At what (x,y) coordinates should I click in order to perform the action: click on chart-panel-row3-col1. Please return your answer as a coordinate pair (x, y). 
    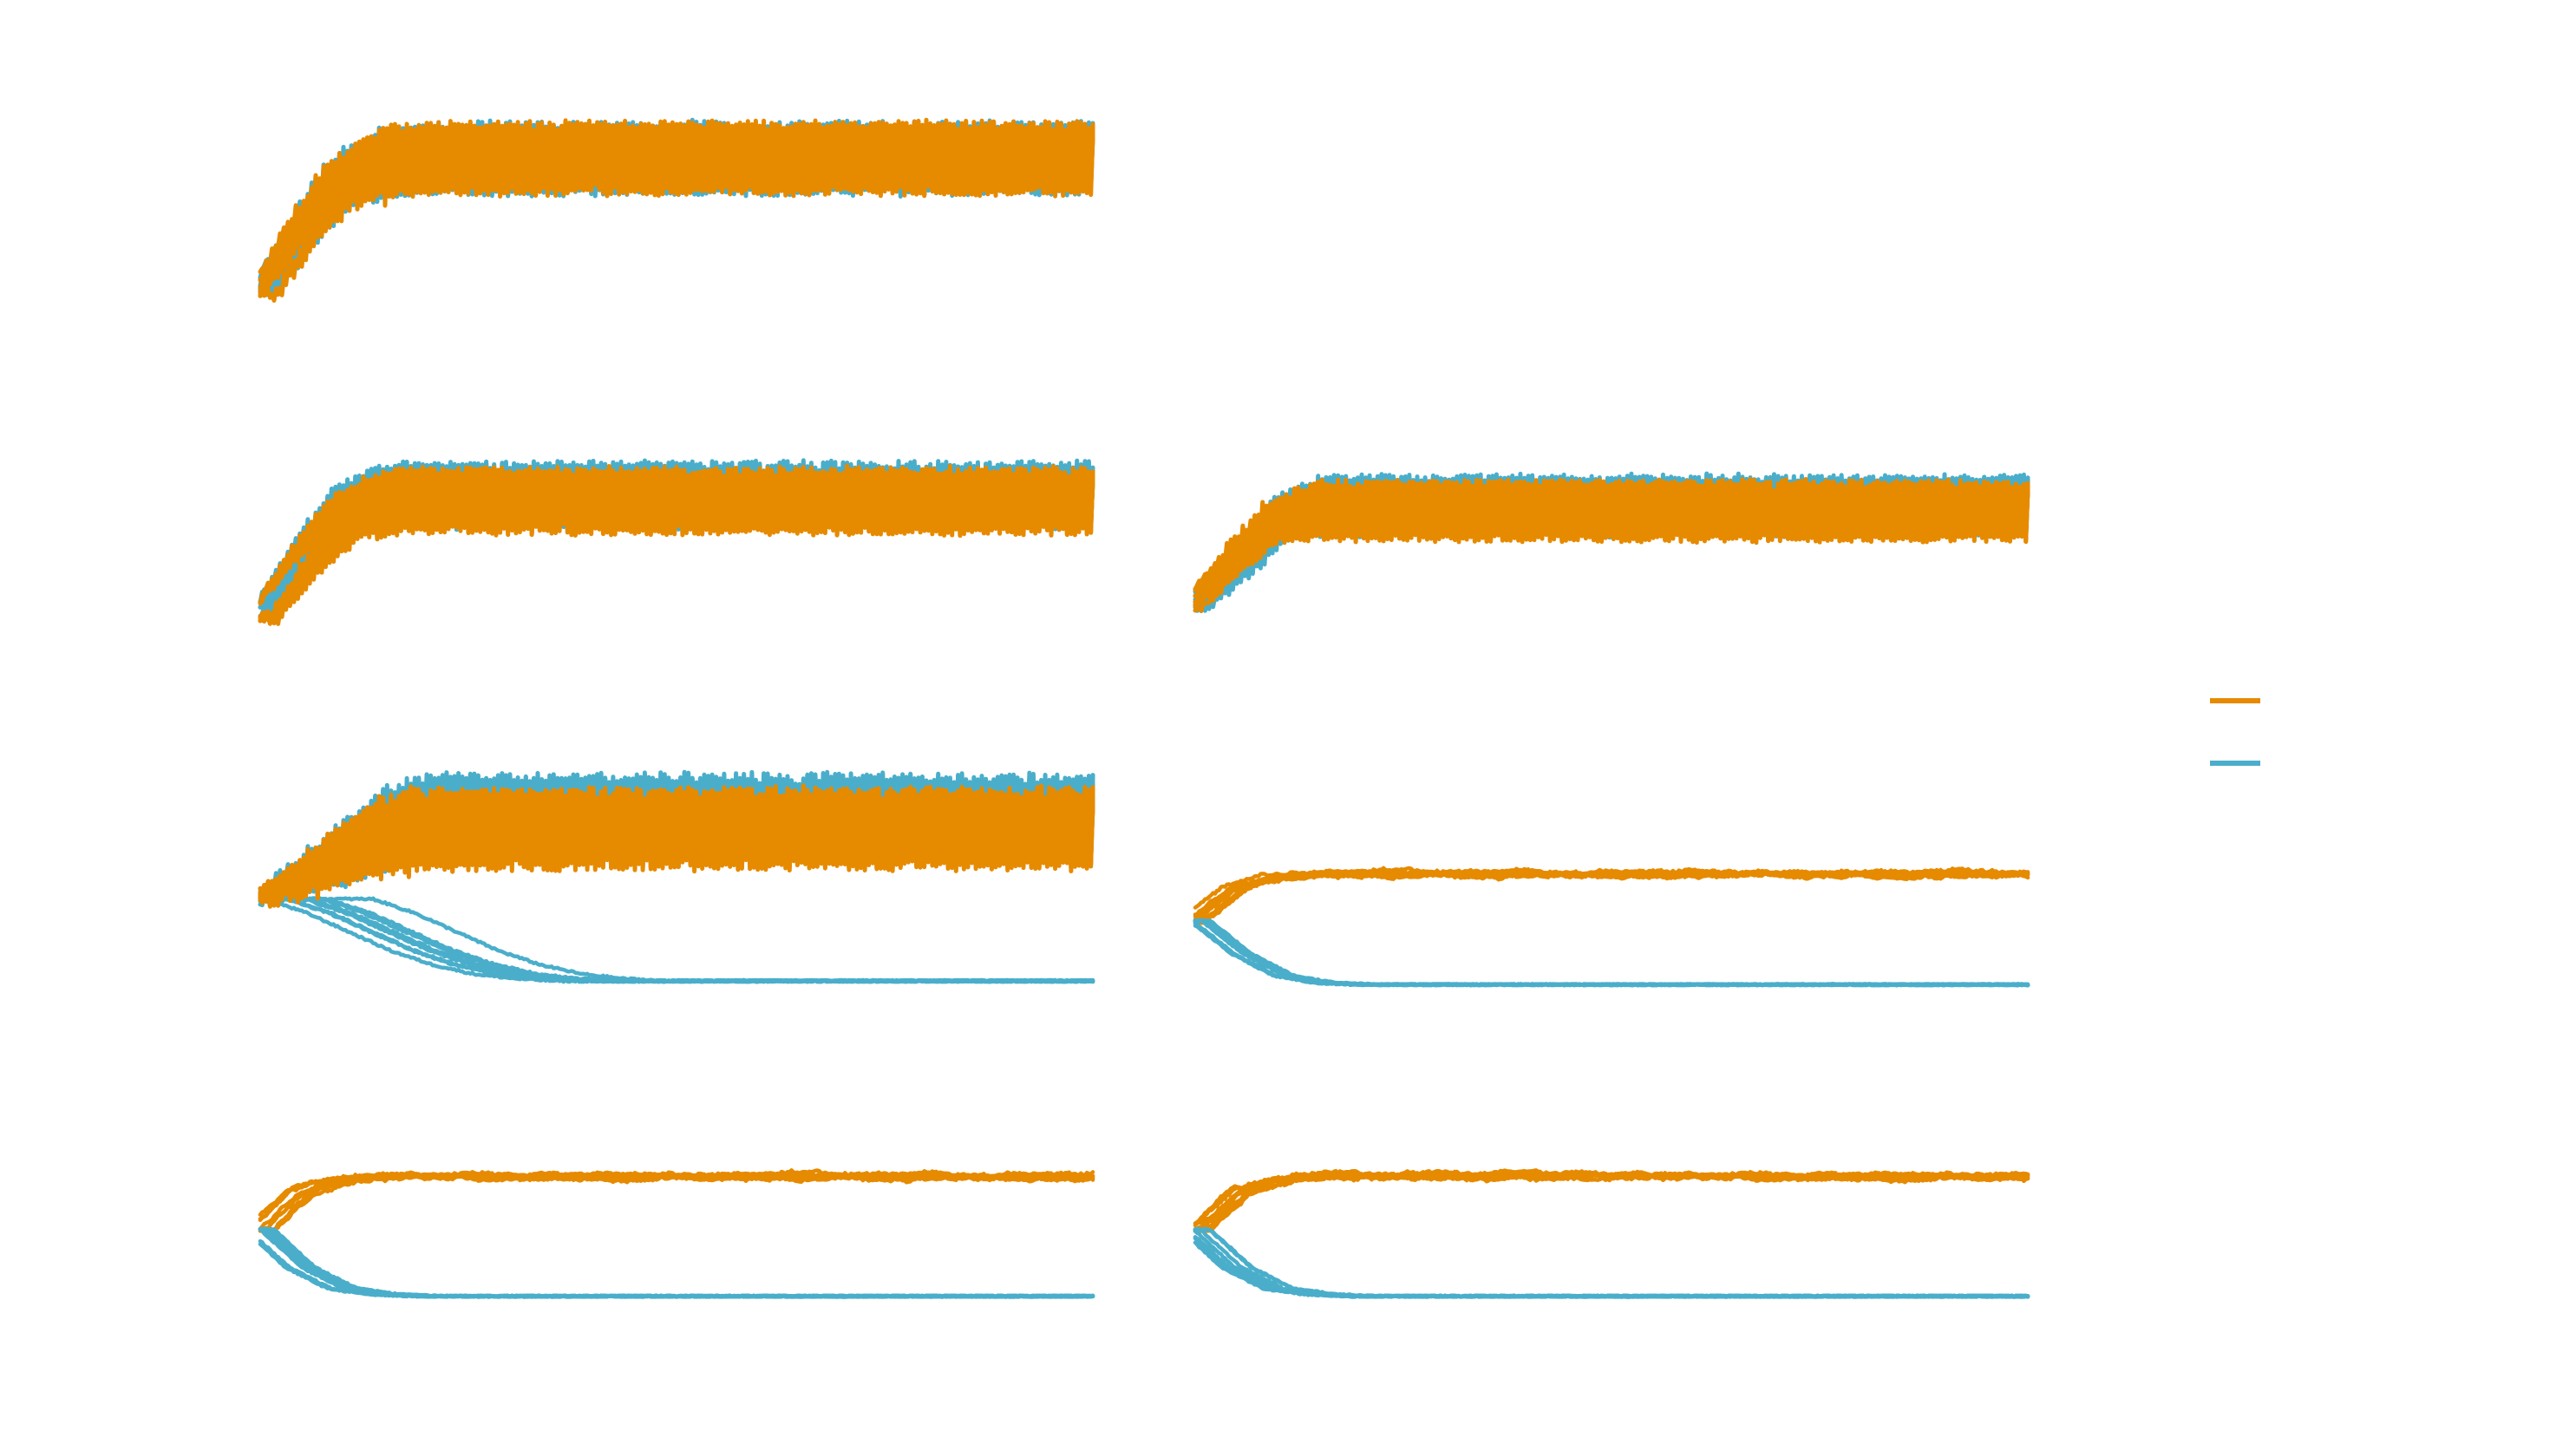
    Looking at the image, I should click on (676, 876).